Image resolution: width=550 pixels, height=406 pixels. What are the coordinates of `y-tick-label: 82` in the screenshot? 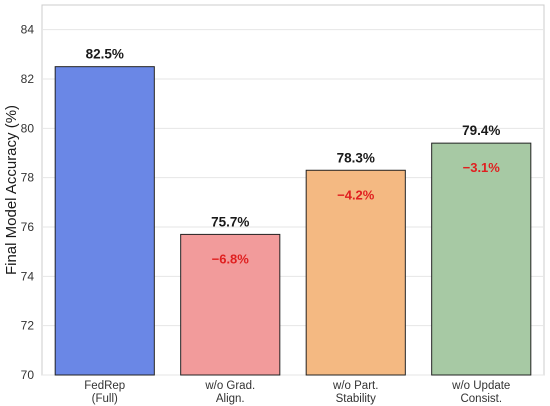 It's located at (28, 79).